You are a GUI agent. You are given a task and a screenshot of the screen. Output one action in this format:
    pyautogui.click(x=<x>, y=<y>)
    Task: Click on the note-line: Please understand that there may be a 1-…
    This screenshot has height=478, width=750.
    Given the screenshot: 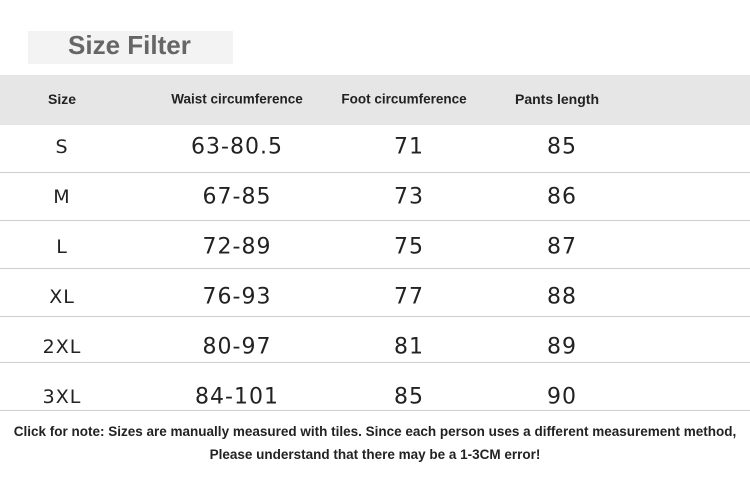 What is the action you would take?
    pyautogui.click(x=375, y=454)
    